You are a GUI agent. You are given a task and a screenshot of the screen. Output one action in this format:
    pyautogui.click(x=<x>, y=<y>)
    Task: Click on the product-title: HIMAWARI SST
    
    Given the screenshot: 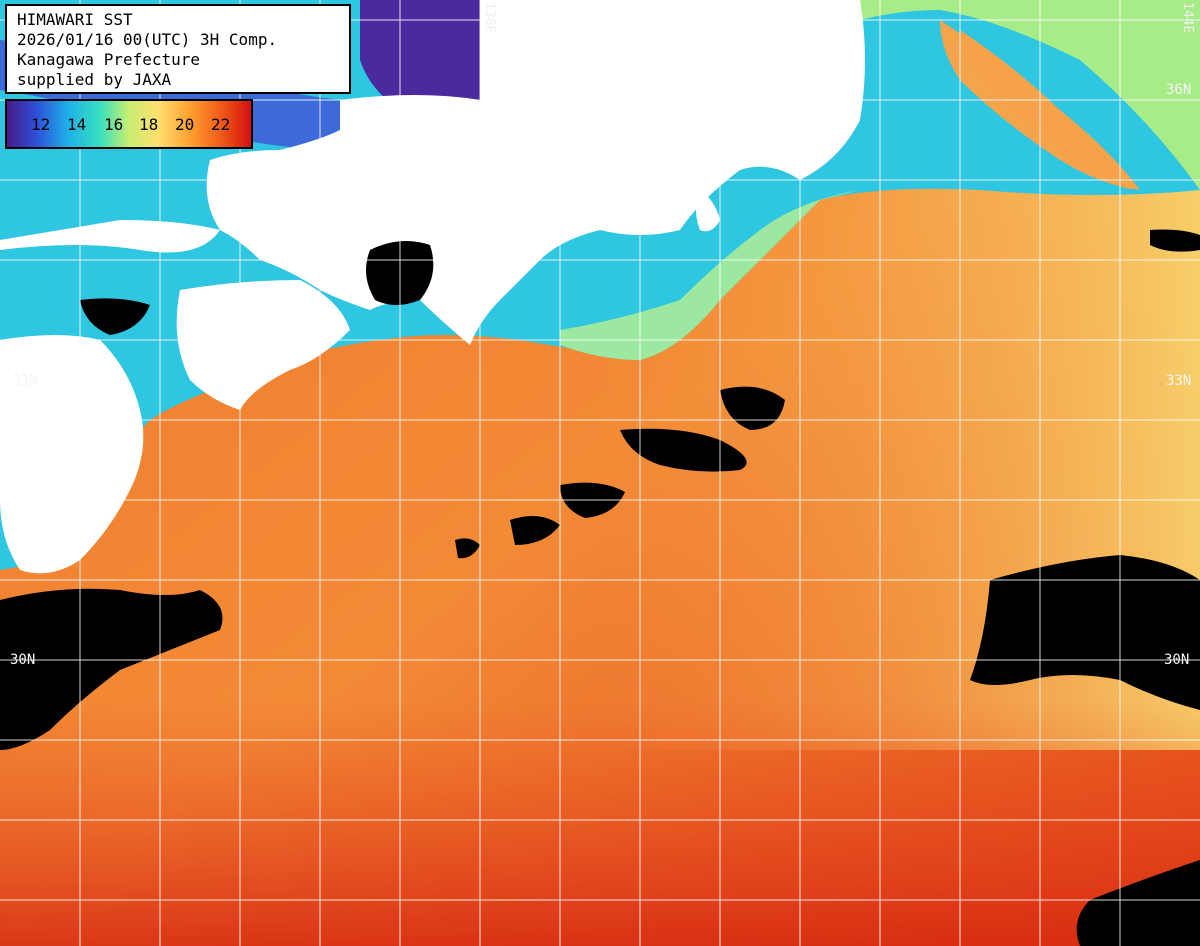 What is the action you would take?
    pyautogui.click(x=75, y=19)
    